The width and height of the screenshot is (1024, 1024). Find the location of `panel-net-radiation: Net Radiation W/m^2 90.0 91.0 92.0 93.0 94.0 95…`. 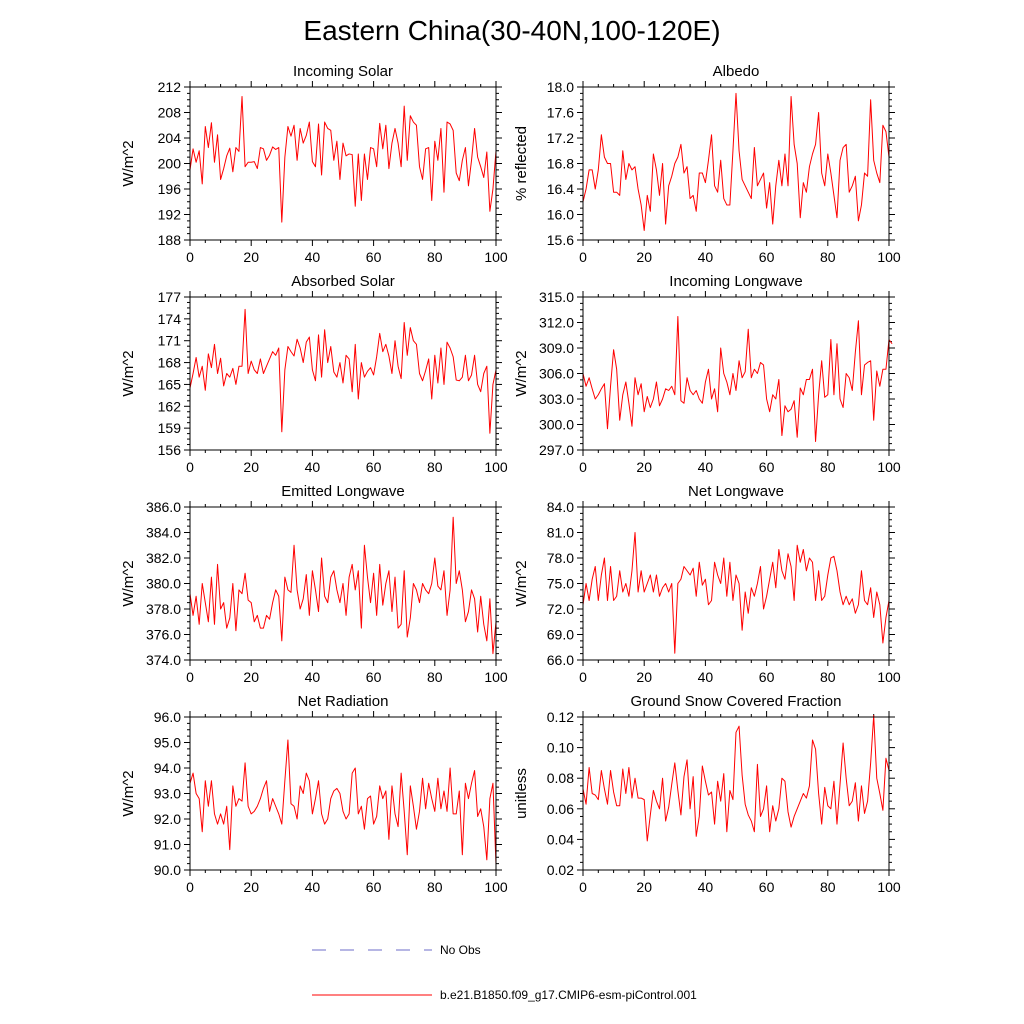

panel-net-radiation: Net Radiation W/m^2 90.0 91.0 92.0 93.0 94.0 95… is located at coordinates (314, 794).